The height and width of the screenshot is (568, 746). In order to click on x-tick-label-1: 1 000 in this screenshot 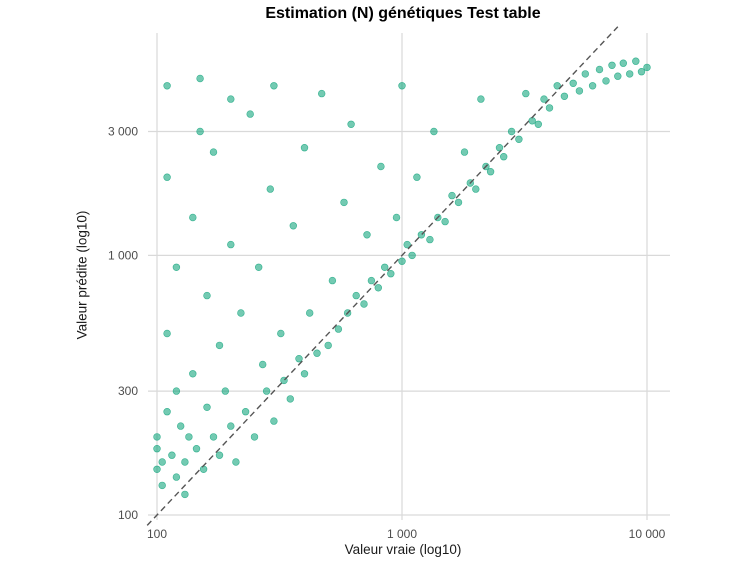, I will do `click(402, 534)`.